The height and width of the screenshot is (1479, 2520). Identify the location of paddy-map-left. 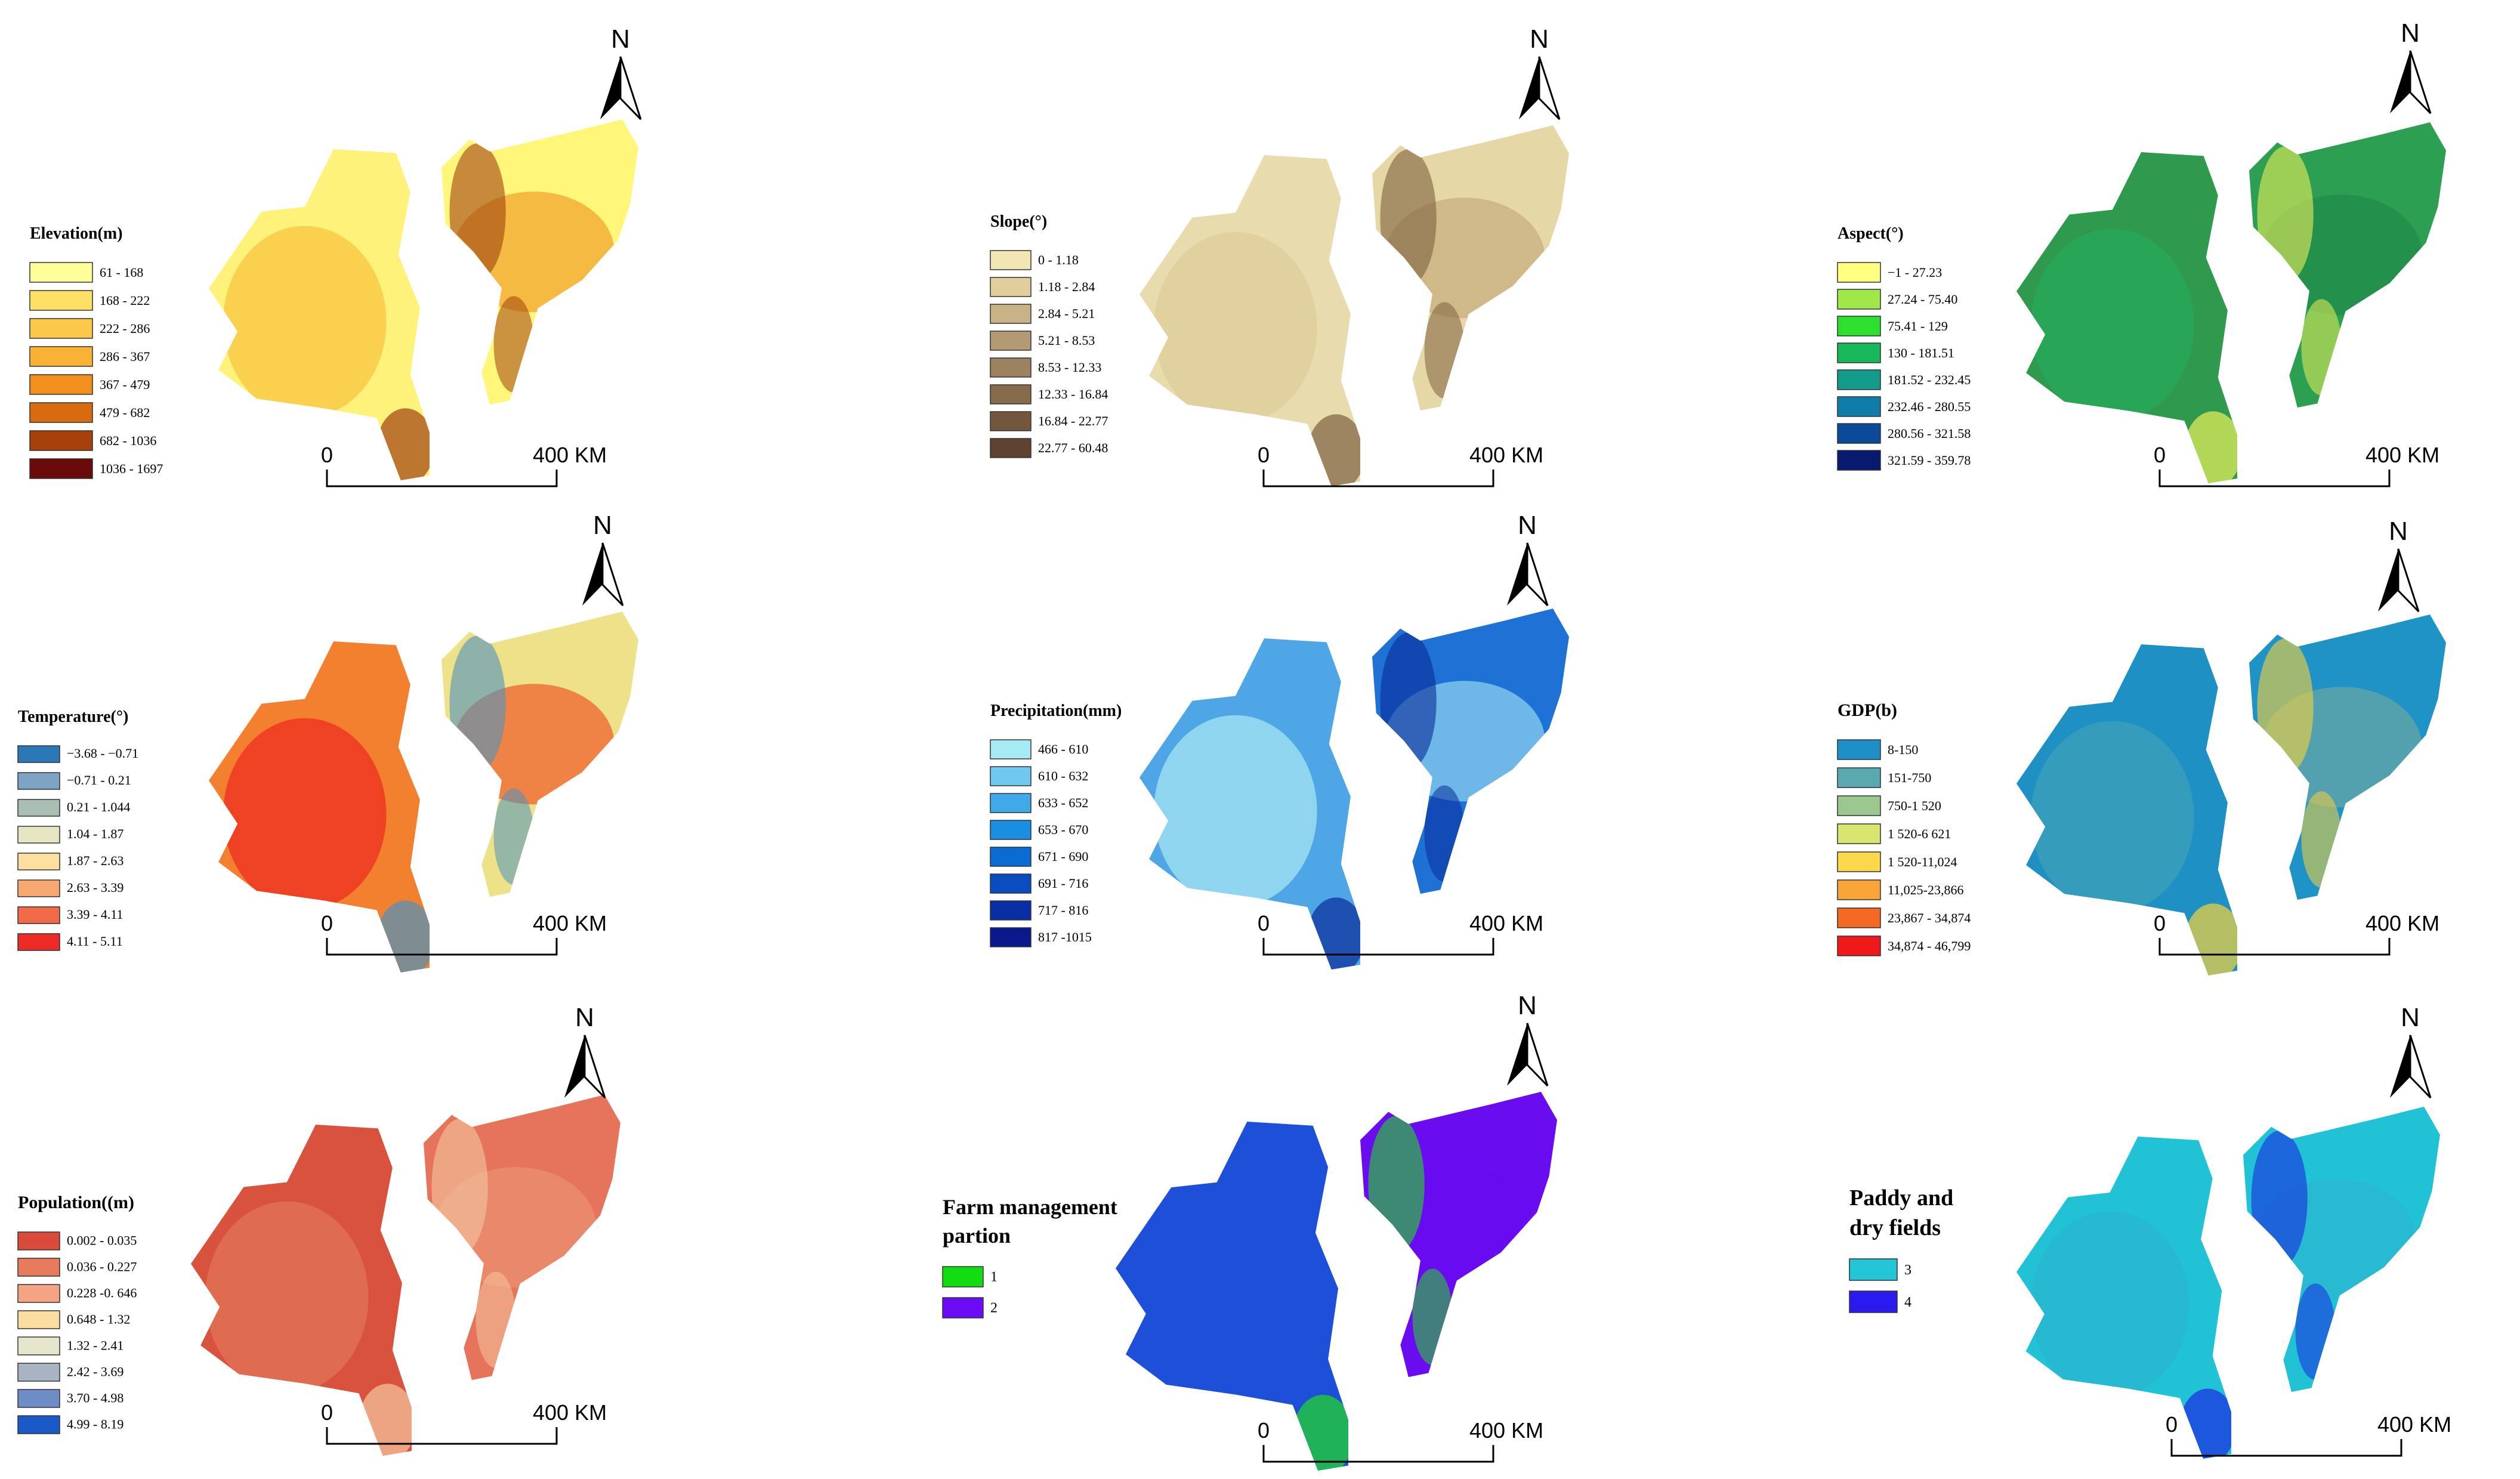
(2123, 1298).